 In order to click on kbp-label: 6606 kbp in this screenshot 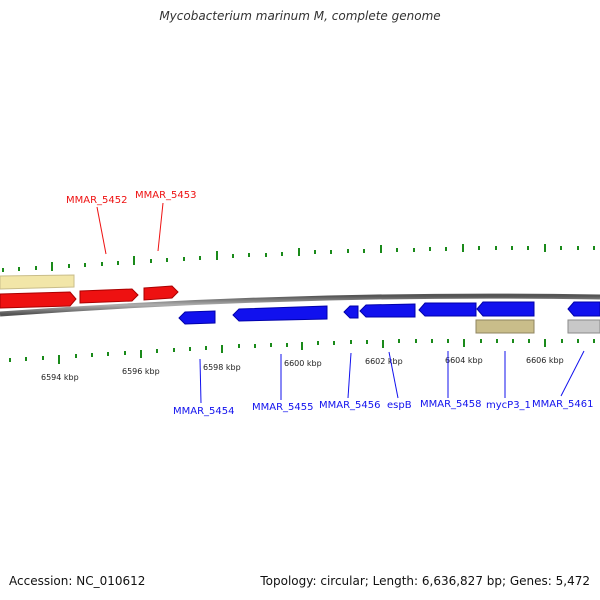, I will do `click(545, 360)`.